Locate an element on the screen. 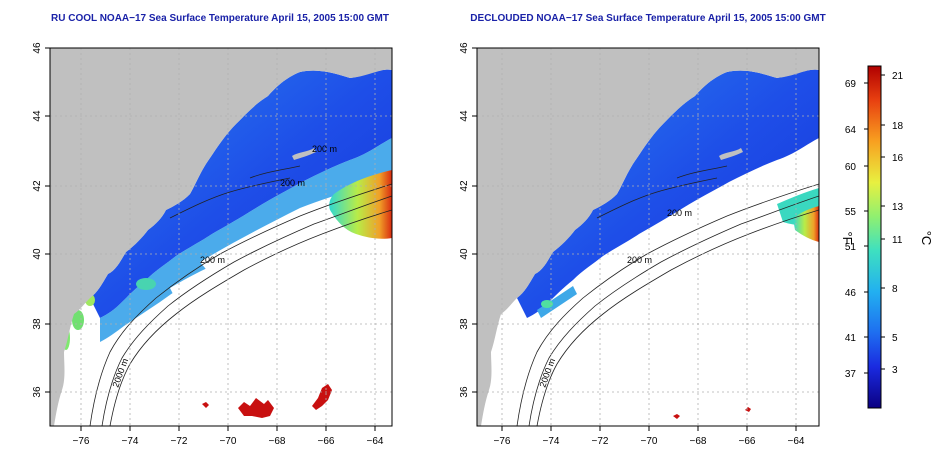  left-y-axis-ticks: 46 44 42 40 38 36 is located at coordinates (37, 220).